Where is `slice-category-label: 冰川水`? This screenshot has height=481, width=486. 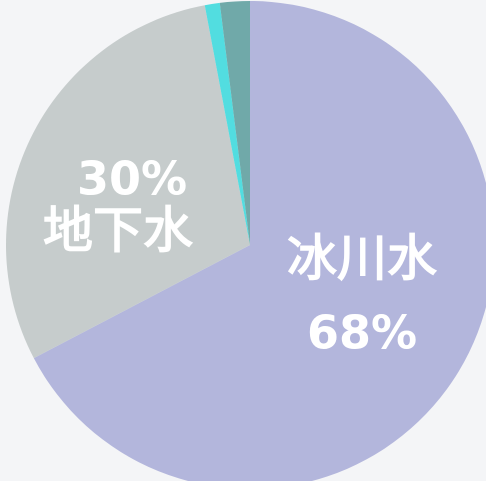
slice-category-label: 冰川水 is located at coordinates (362, 259).